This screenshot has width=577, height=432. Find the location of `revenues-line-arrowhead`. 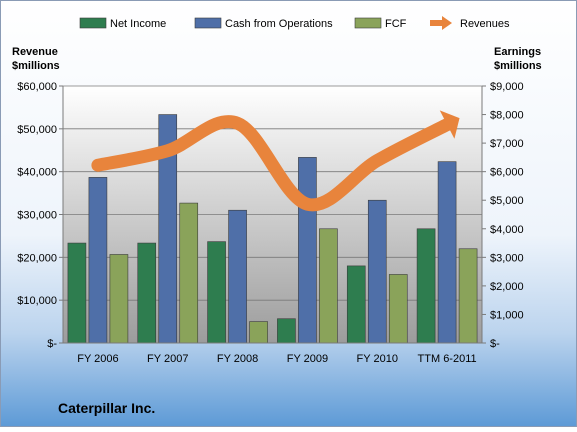

revenues-line-arrowhead is located at coordinates (449, 124).